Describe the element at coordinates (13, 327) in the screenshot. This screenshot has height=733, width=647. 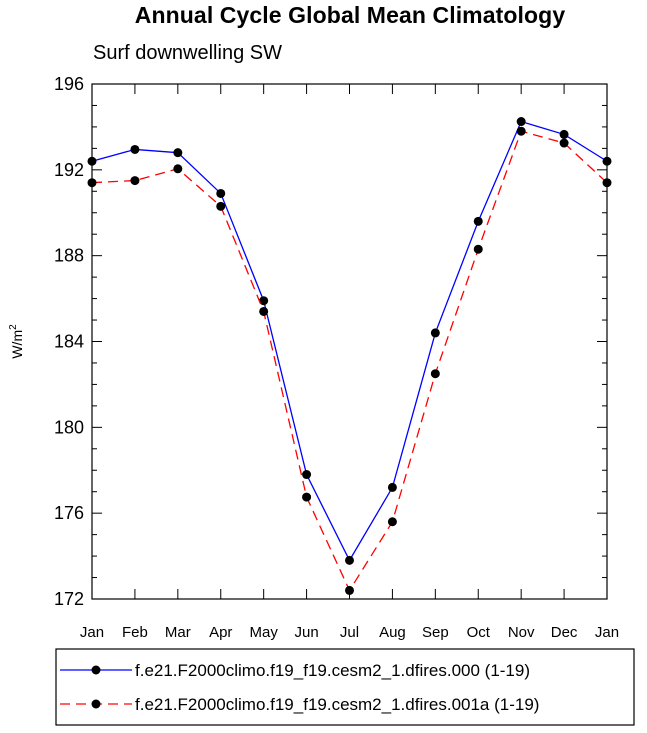
I see `y-axis-label-superscript: 2` at that location.